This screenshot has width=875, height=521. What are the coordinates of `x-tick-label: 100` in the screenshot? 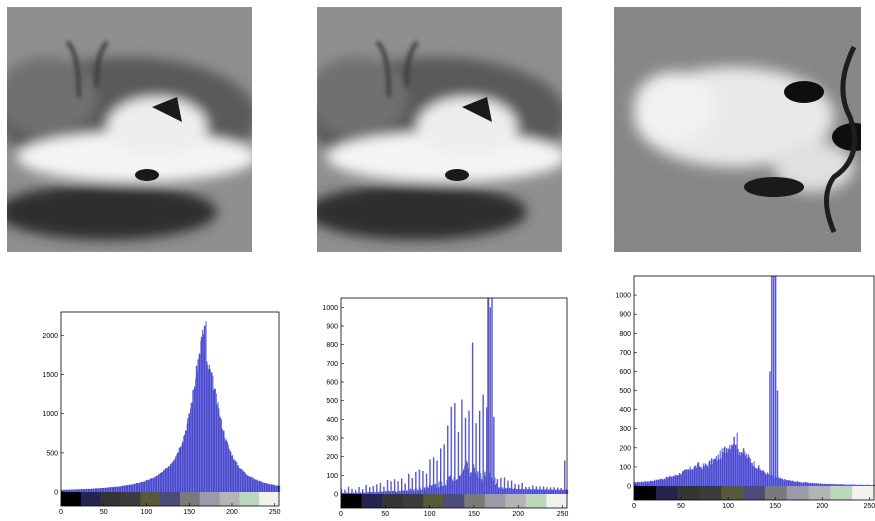 It's located at (728, 506).